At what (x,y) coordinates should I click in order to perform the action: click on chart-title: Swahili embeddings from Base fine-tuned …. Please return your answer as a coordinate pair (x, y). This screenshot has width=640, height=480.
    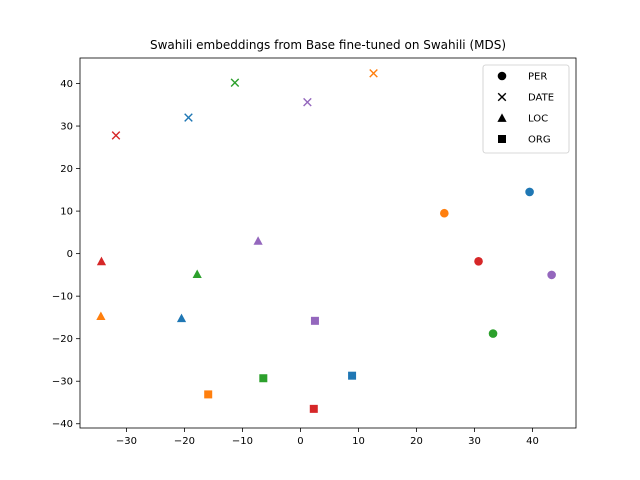
    Looking at the image, I should click on (328, 45).